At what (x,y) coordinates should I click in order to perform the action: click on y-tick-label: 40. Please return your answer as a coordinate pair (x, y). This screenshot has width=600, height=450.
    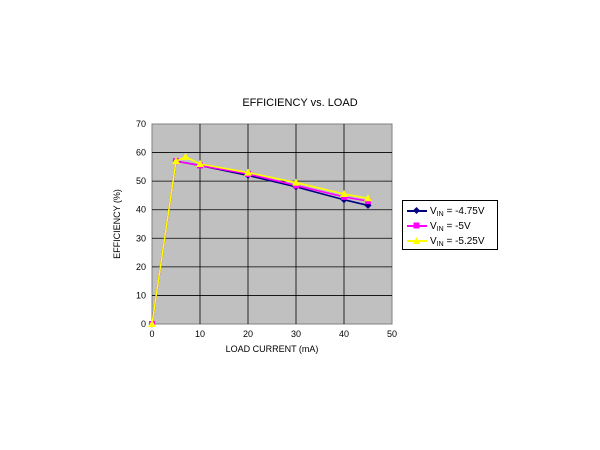
    Looking at the image, I should click on (141, 210).